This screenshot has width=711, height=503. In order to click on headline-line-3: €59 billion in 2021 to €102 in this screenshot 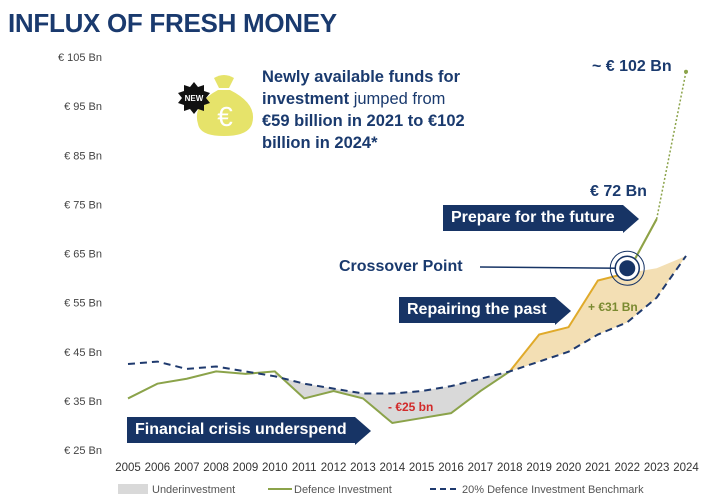, I will do `click(363, 121)`.